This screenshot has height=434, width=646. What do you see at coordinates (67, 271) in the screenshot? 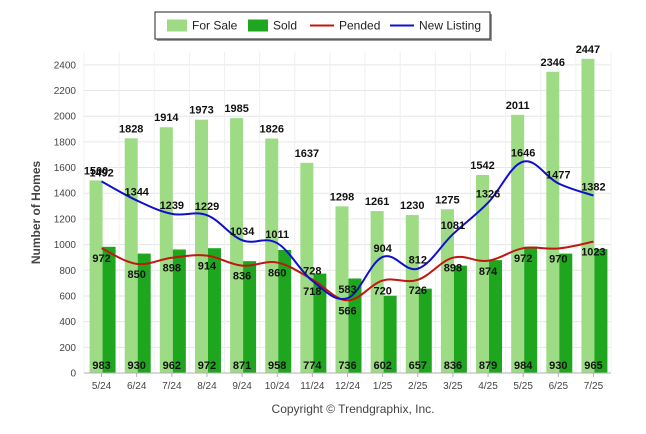
I see `y-tick-label: 800` at bounding box center [67, 271].